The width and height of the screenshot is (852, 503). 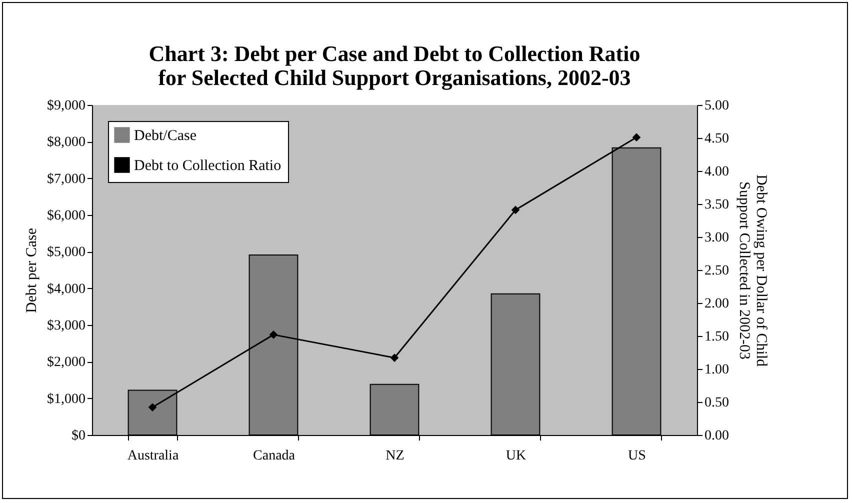 What do you see at coordinates (66, 399) in the screenshot?
I see `y-tick-label: $1,000` at bounding box center [66, 399].